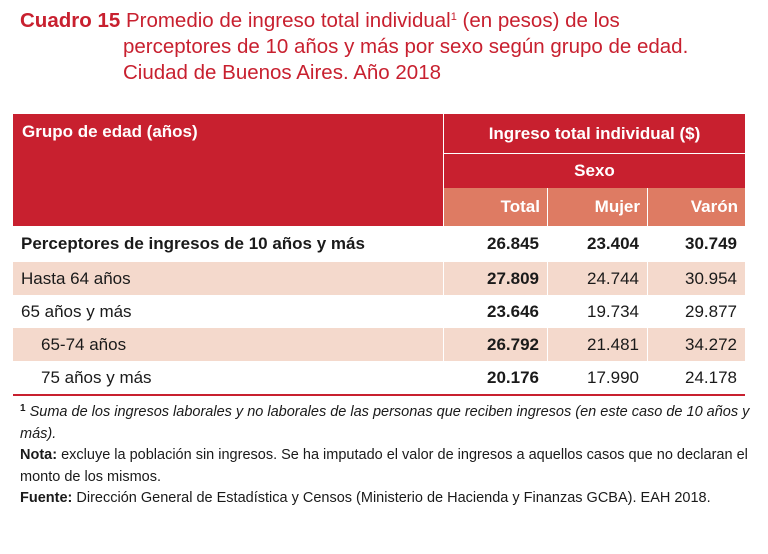 Image resolution: width=768 pixels, height=554 pixels. I want to click on row-label: 65-74 años, so click(228, 344).